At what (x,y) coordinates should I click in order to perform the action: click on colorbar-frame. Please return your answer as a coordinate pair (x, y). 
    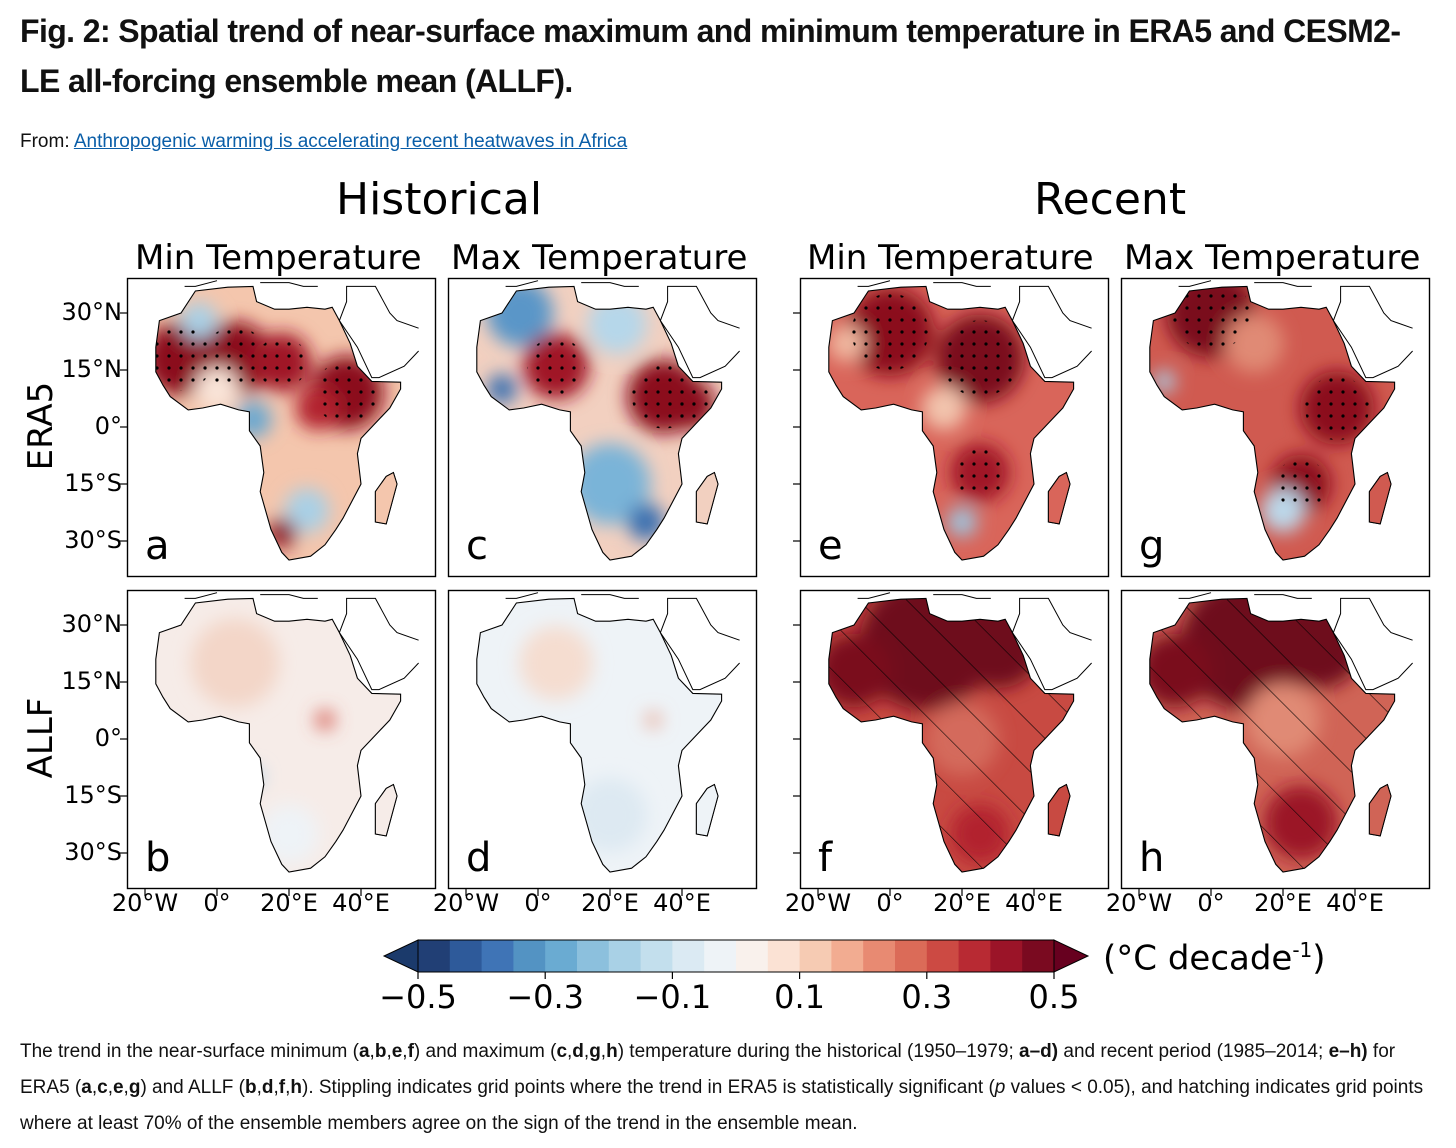
    Looking at the image, I should click on (736, 956).